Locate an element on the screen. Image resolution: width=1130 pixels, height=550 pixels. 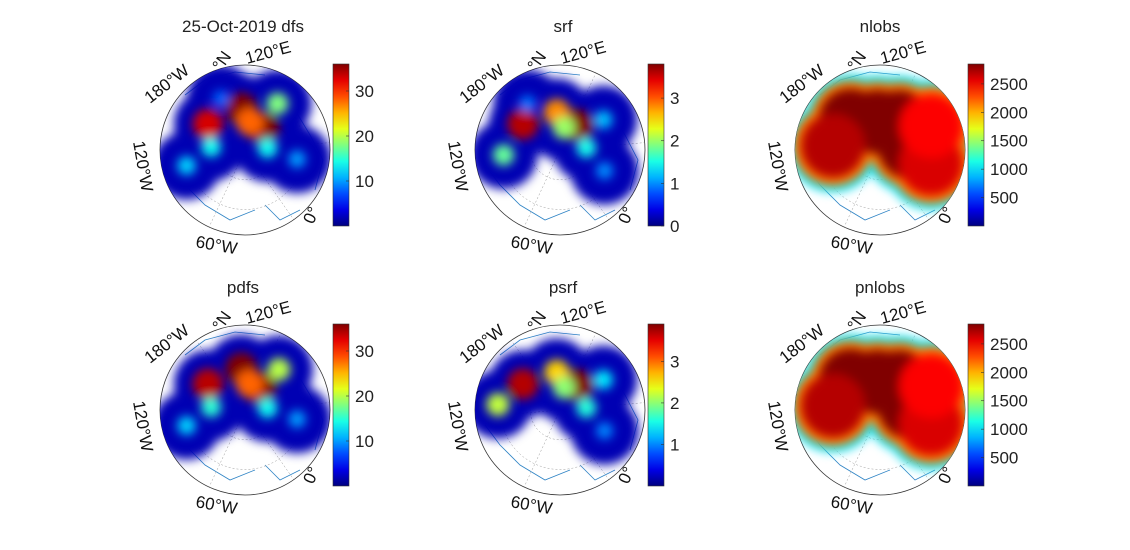
panel-title: pnlobs is located at coordinates (880, 287).